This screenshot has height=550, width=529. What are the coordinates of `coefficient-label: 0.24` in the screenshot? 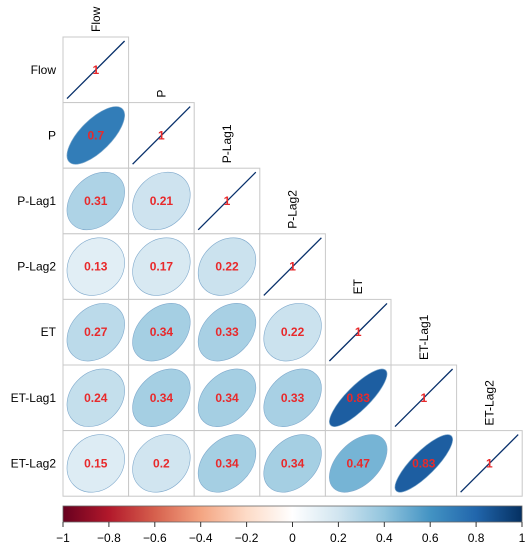 It's located at (96, 398).